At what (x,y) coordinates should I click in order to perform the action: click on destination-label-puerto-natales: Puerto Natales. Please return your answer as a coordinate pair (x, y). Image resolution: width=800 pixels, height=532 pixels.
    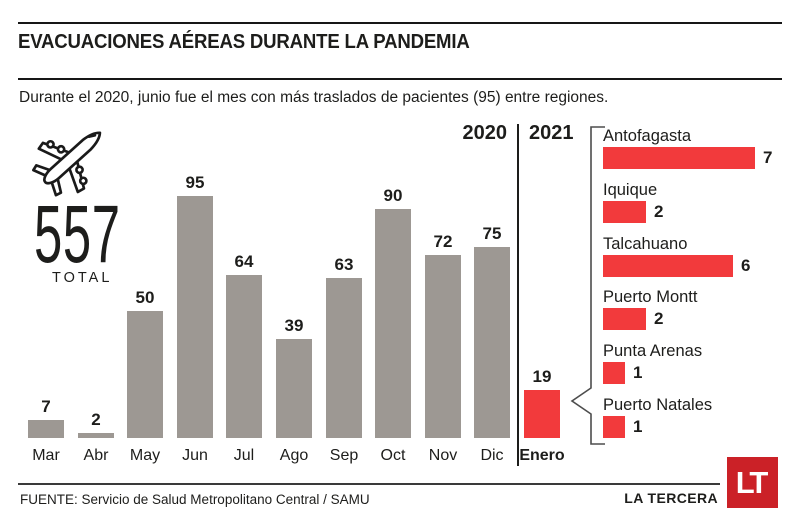
    Looking at the image, I should click on (658, 405).